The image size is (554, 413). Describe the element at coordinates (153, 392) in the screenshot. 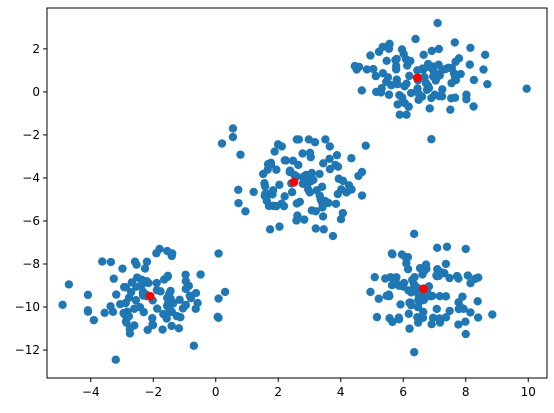

I see `x-tick-label: −2` at that location.